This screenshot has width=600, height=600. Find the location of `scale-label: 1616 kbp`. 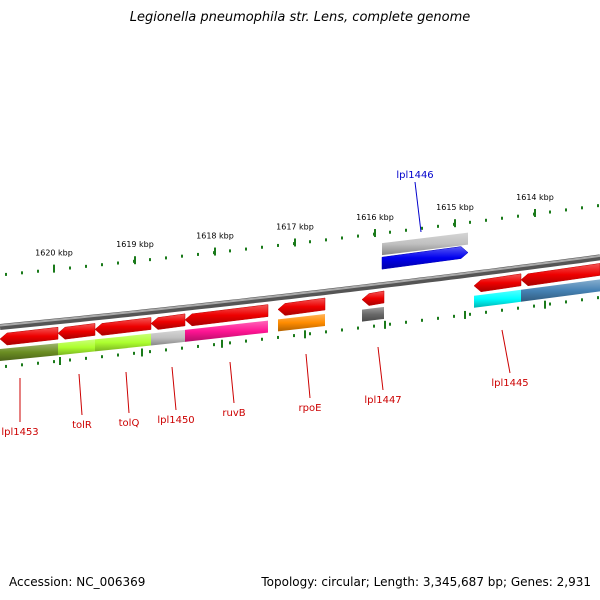

scale-label: 1616 kbp is located at coordinates (375, 217).